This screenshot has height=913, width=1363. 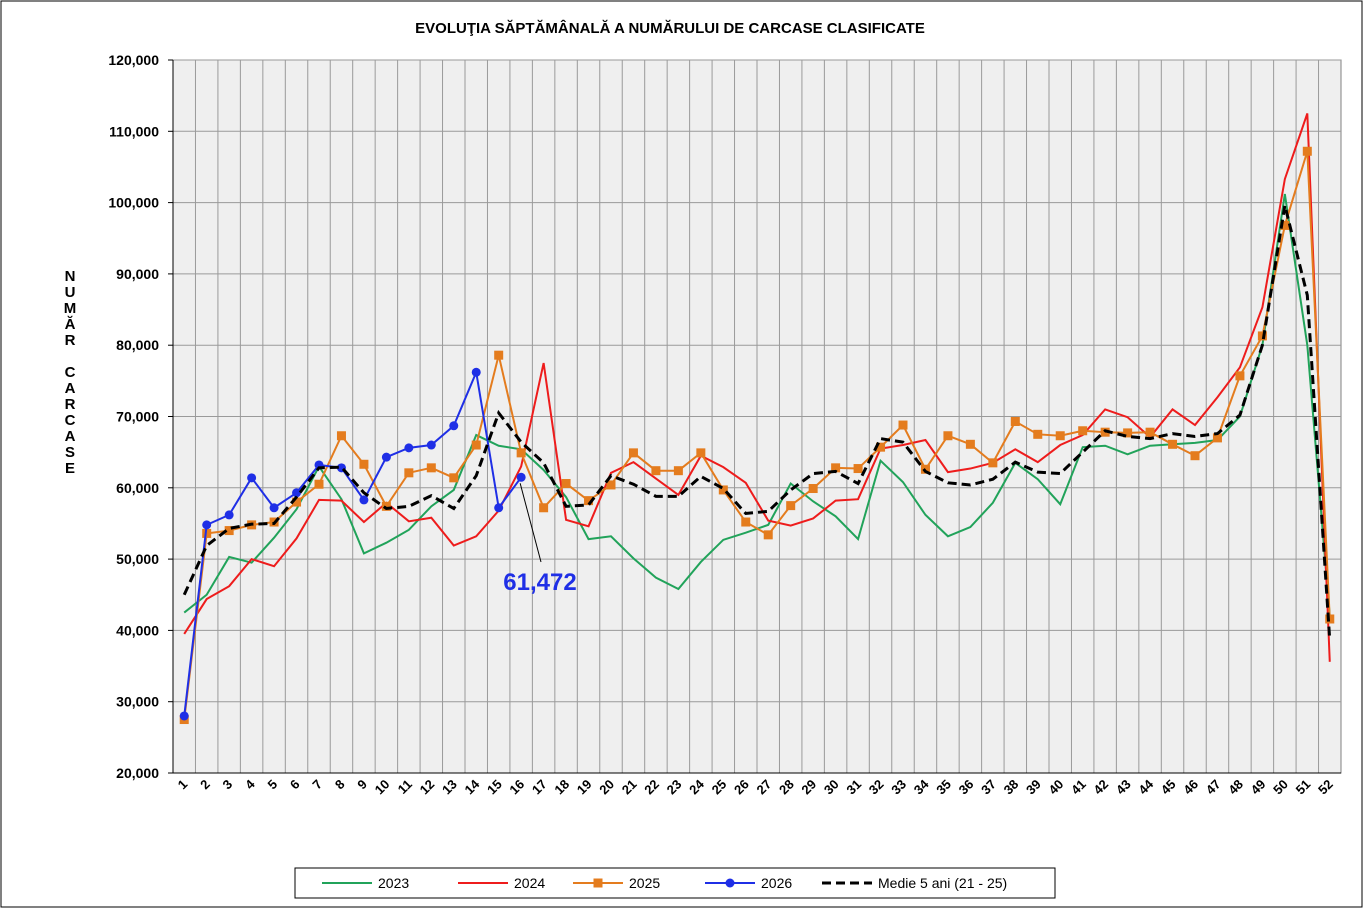 What do you see at coordinates (137, 417) in the screenshot?
I see `y-tick-label: 70,000` at bounding box center [137, 417].